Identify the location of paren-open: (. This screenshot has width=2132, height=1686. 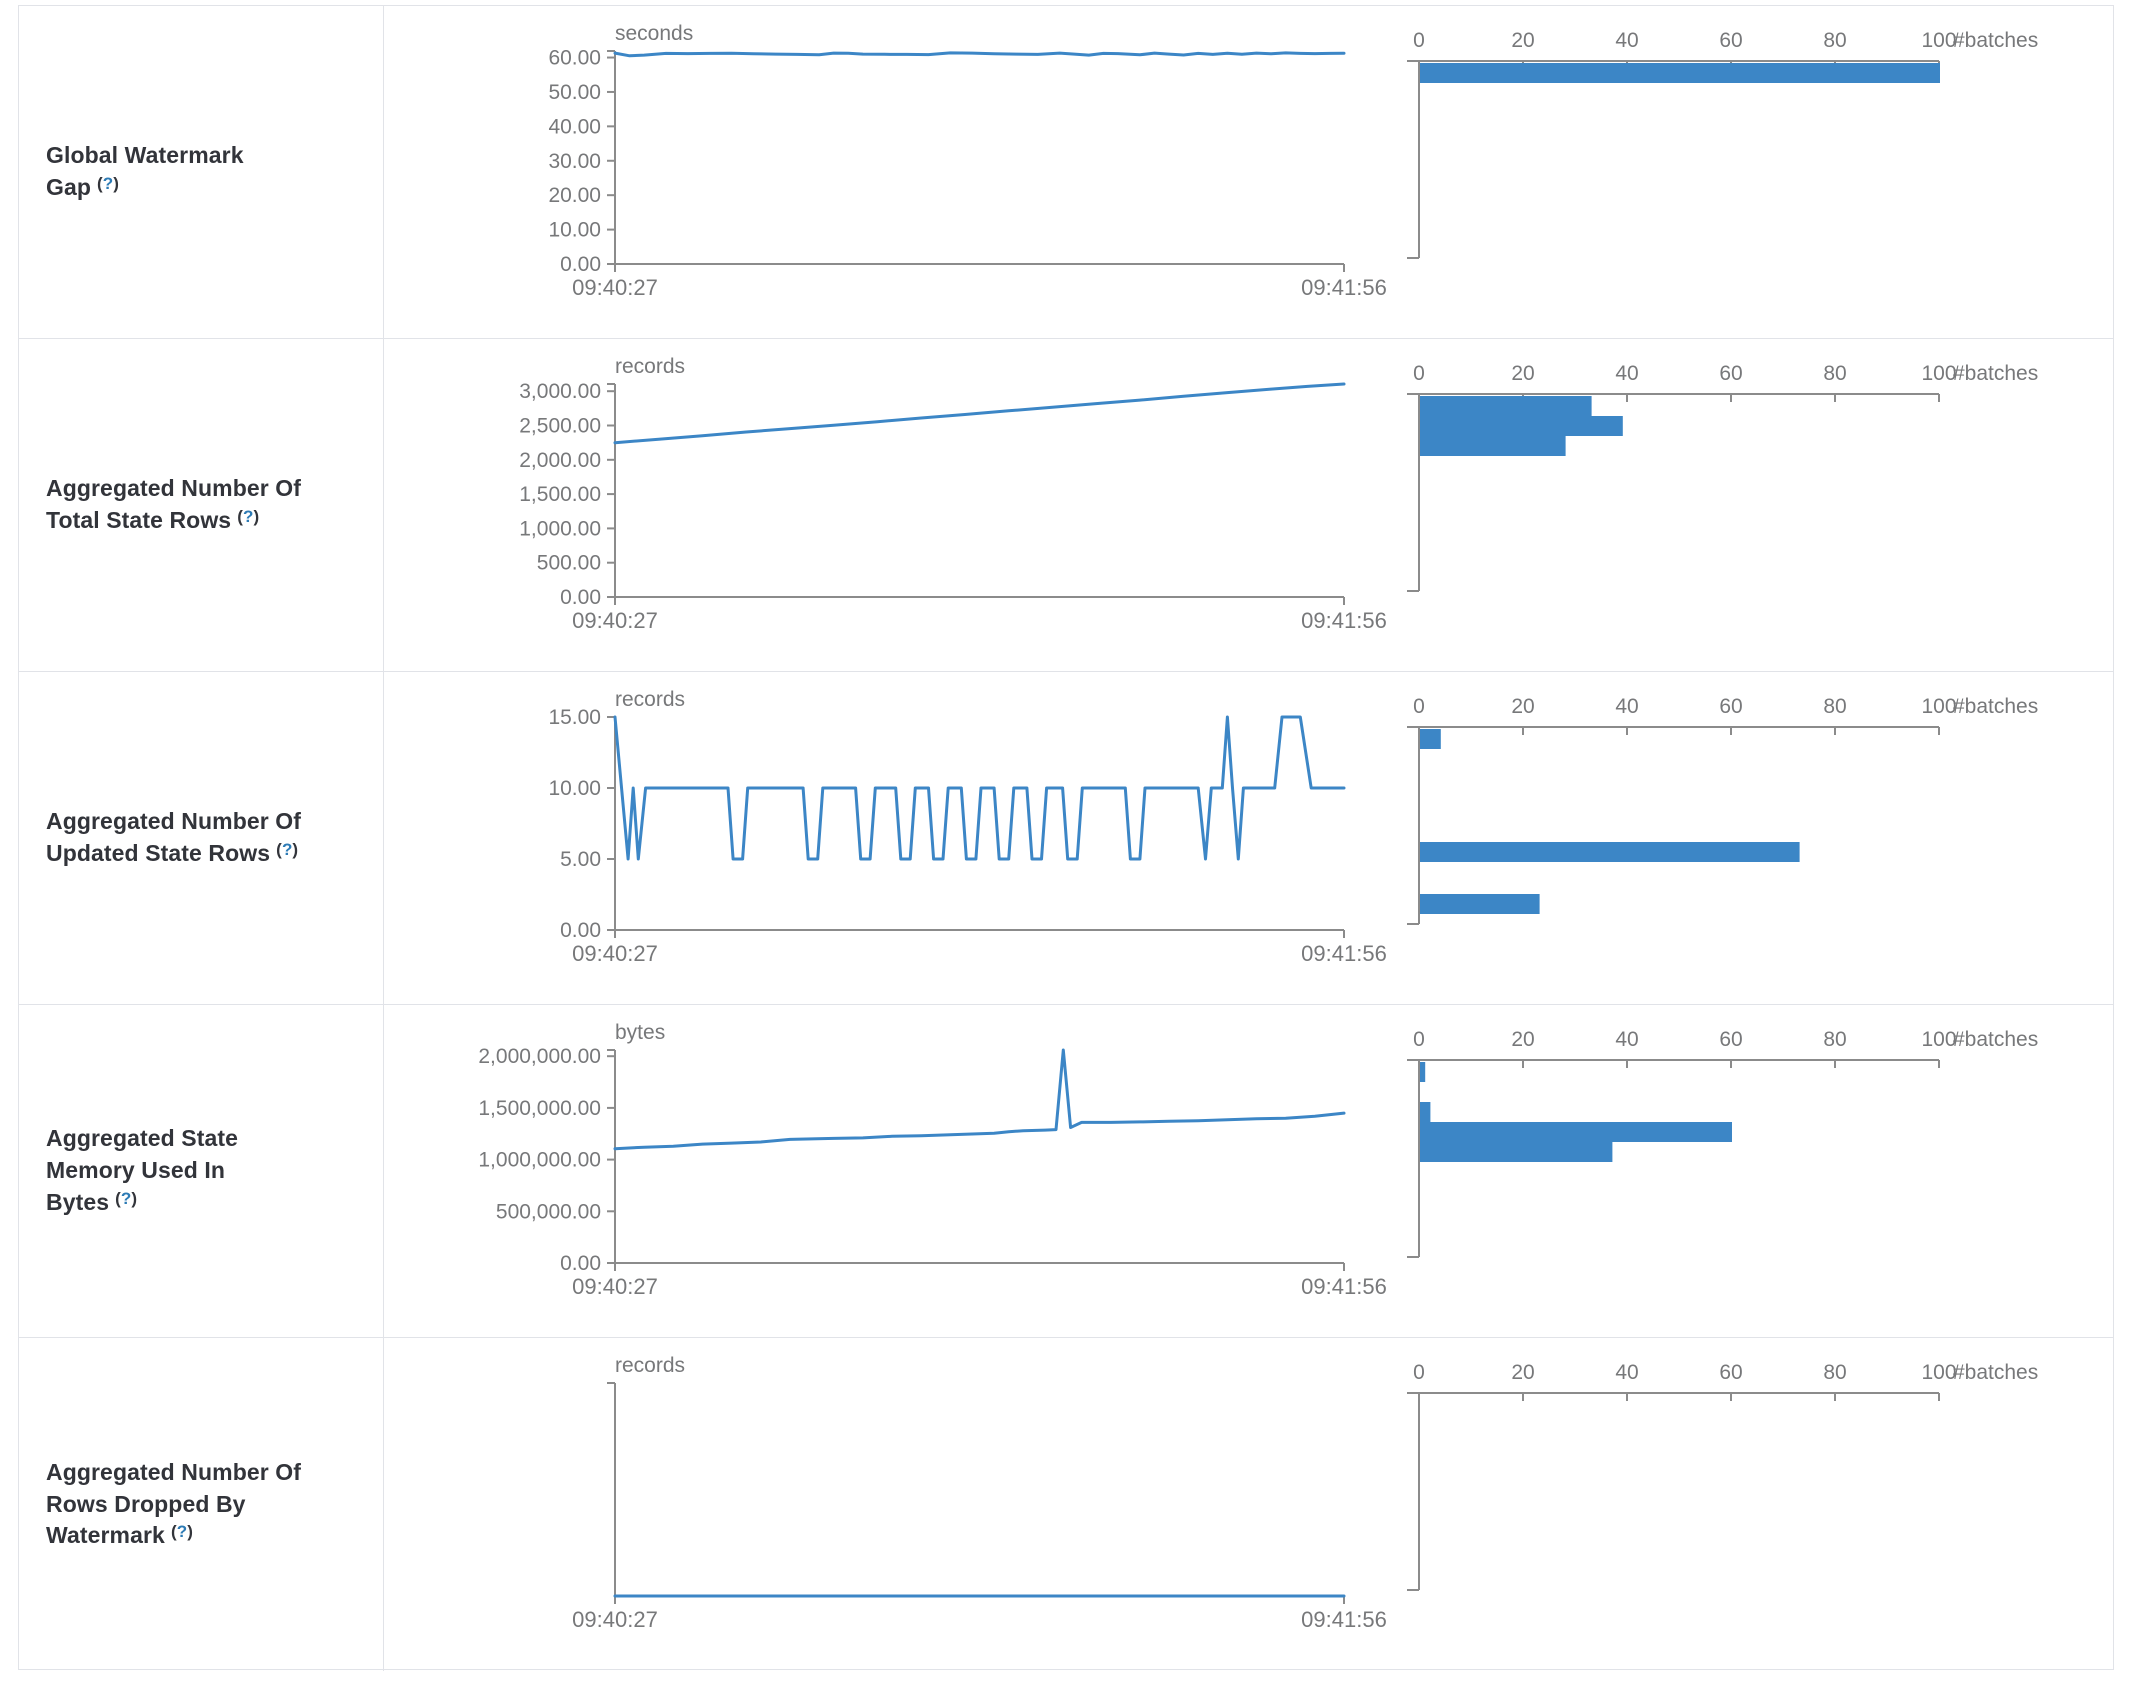
(240, 516).